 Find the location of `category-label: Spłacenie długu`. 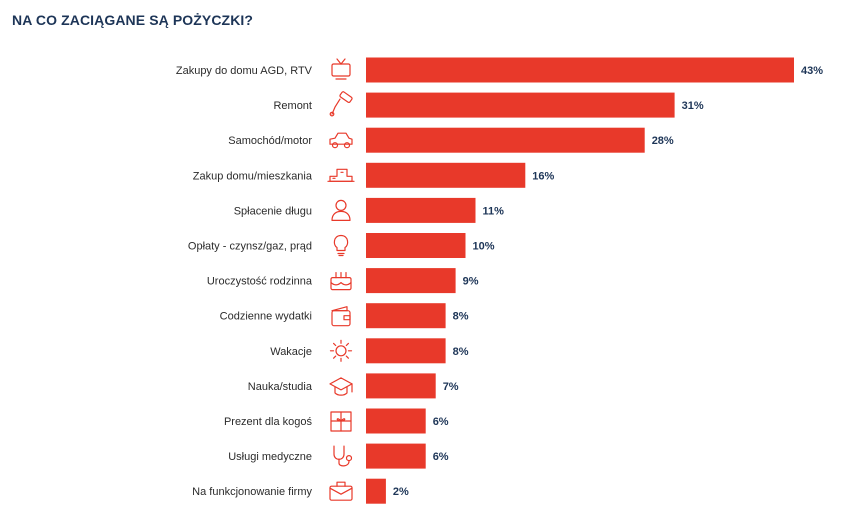

category-label: Spłacenie długu is located at coordinates (273, 211).